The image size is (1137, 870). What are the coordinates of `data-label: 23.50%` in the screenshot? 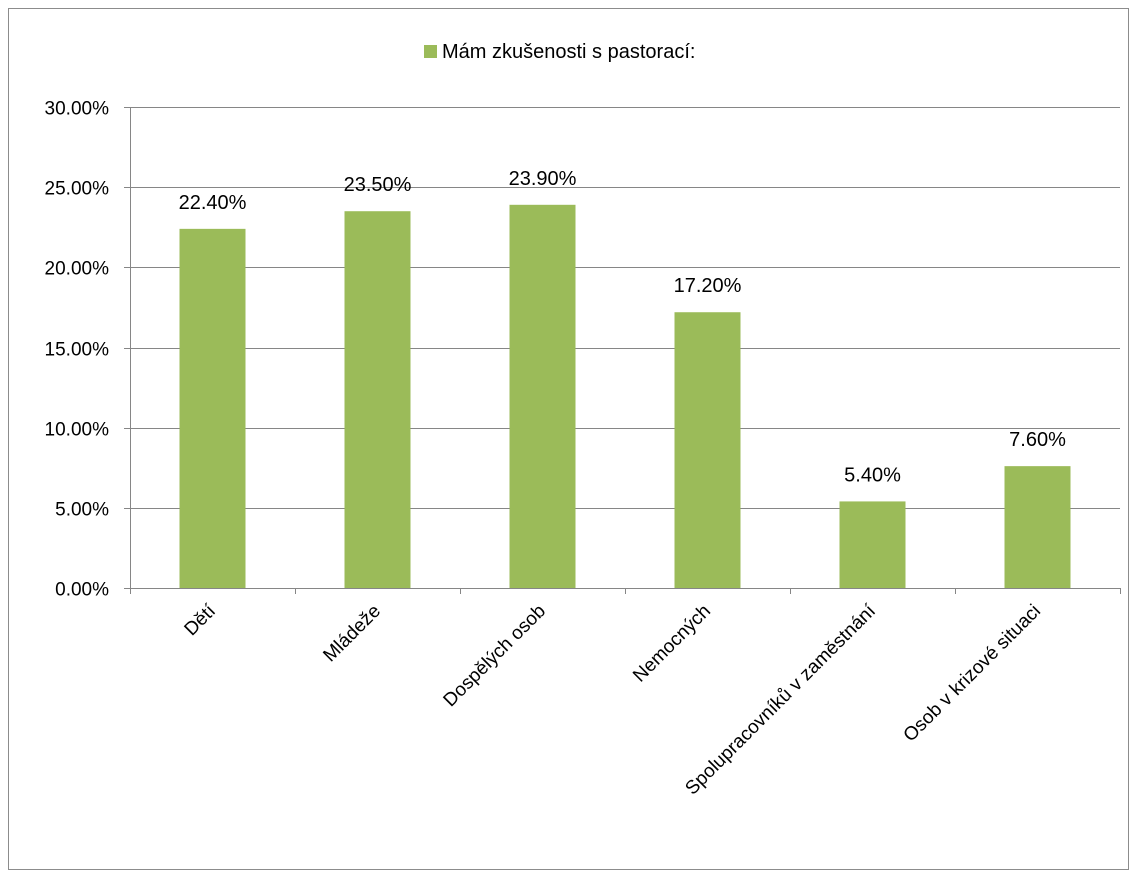 It's located at (378, 185).